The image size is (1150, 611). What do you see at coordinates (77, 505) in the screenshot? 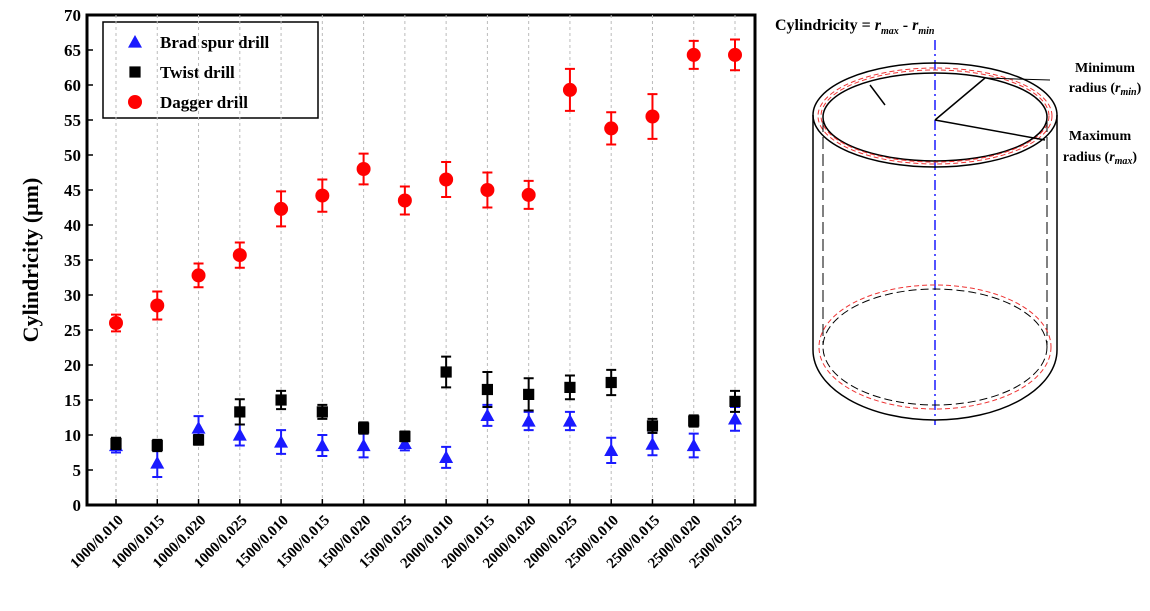
I see `y-tick-label: 0` at bounding box center [77, 505].